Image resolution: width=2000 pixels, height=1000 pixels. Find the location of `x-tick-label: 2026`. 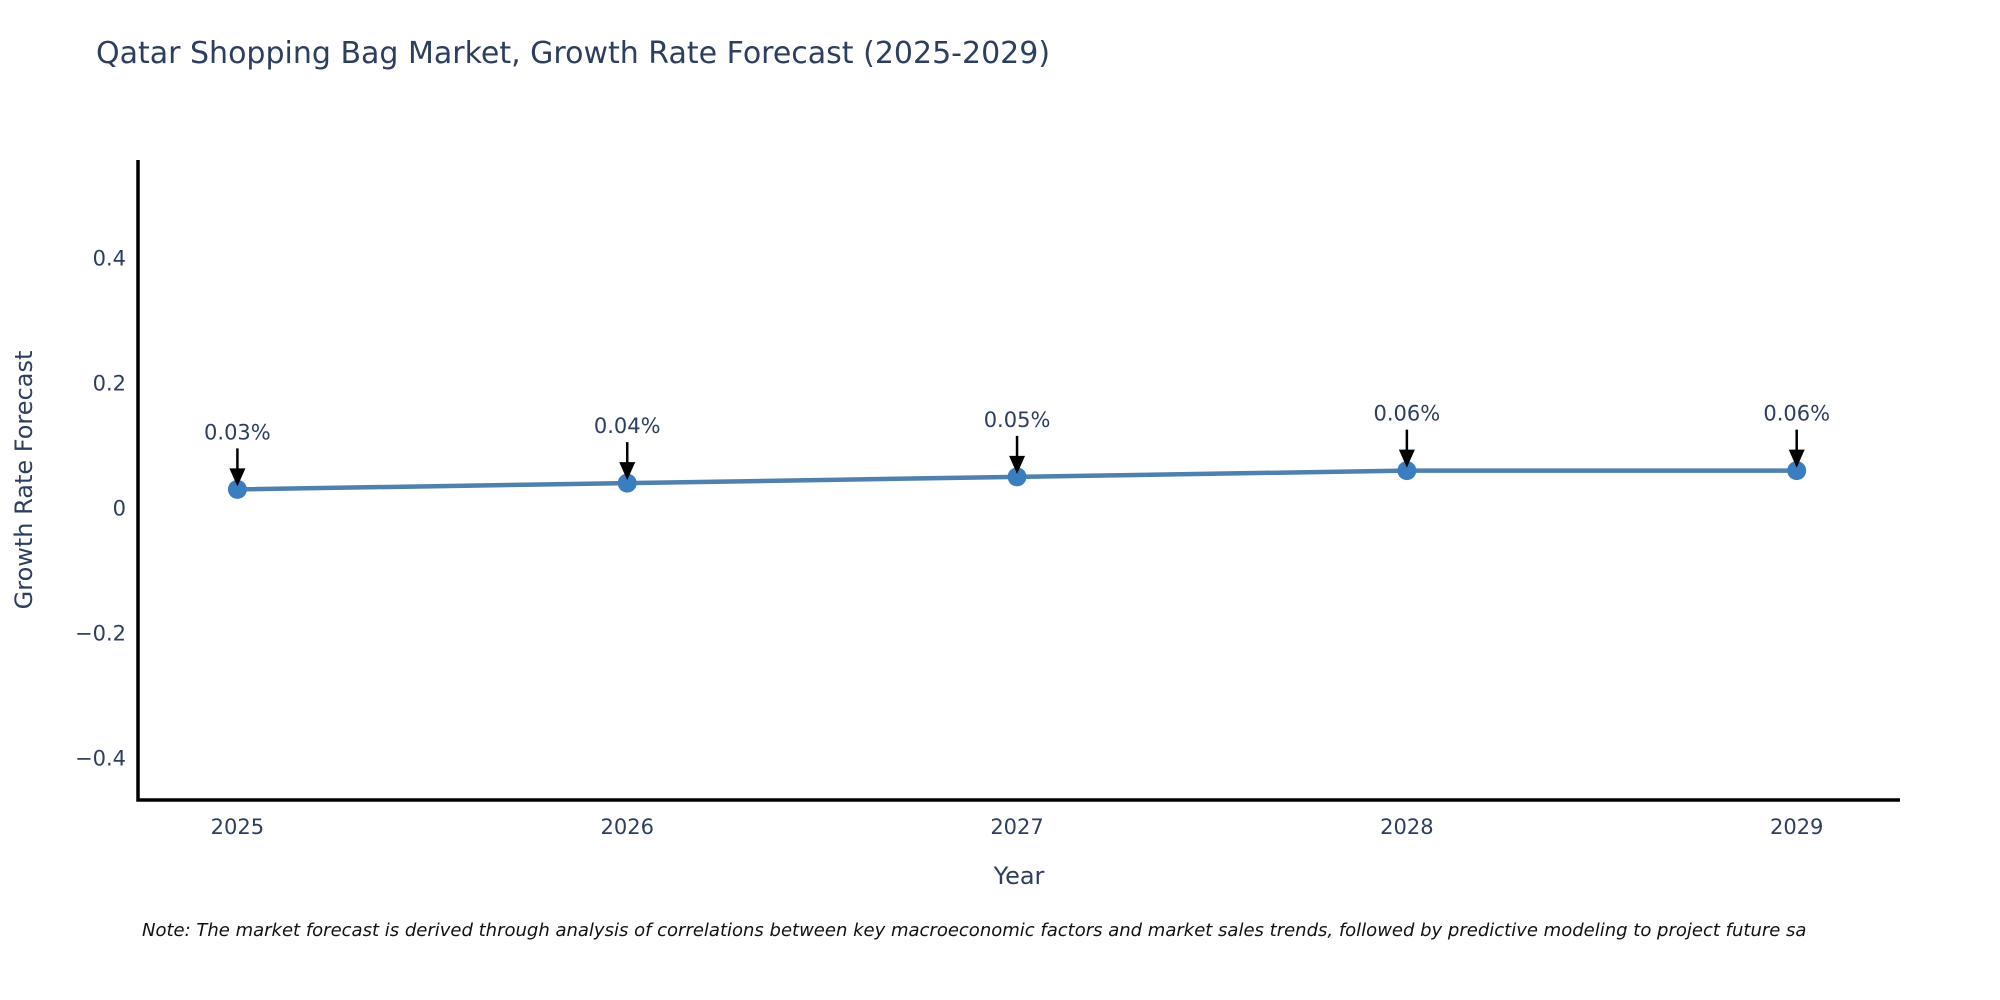

x-tick-label: 2026 is located at coordinates (627, 827).